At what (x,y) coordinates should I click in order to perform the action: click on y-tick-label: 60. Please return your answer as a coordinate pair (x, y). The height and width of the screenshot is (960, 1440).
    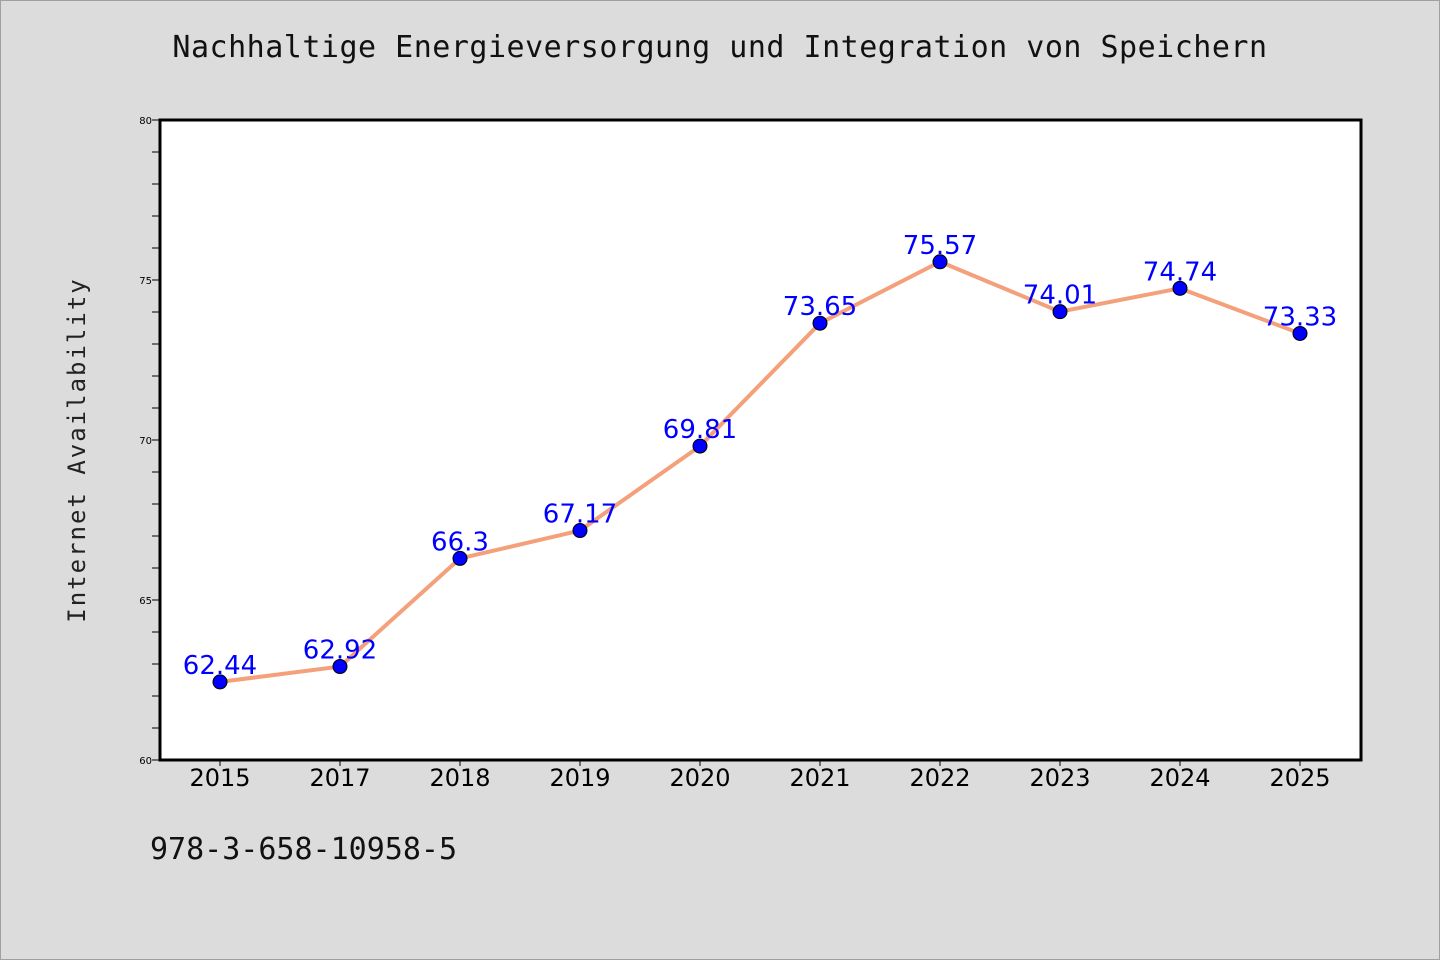
    Looking at the image, I should click on (145, 761).